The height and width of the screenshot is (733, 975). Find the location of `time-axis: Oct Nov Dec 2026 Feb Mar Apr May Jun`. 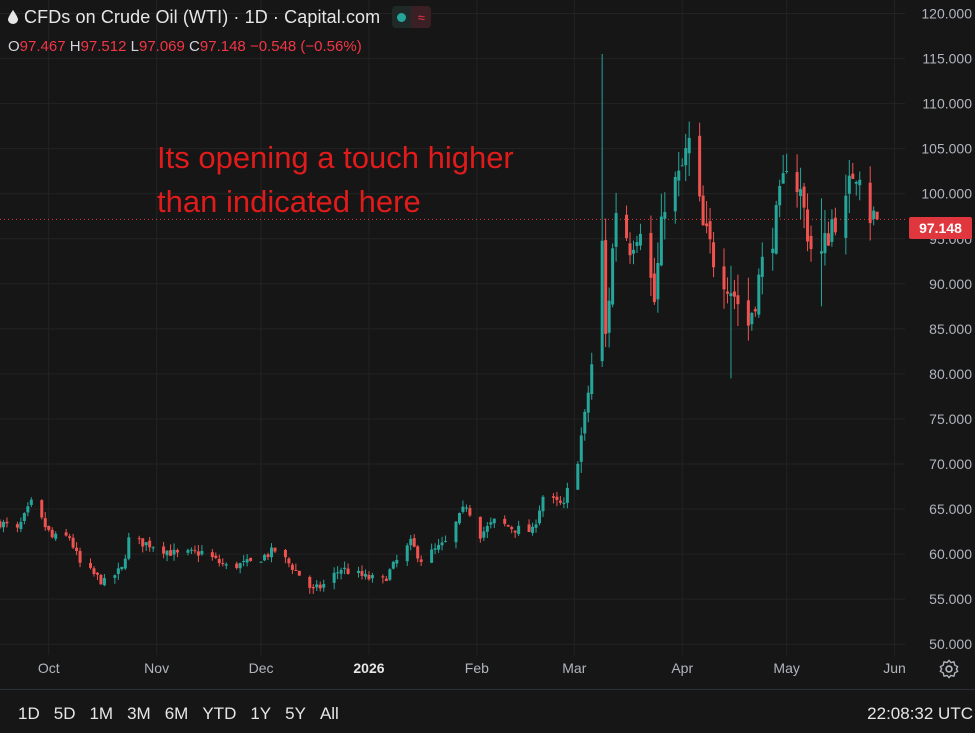

time-axis: Oct Nov Dec 2026 Feb Mar Apr May Jun is located at coordinates (472, 668).